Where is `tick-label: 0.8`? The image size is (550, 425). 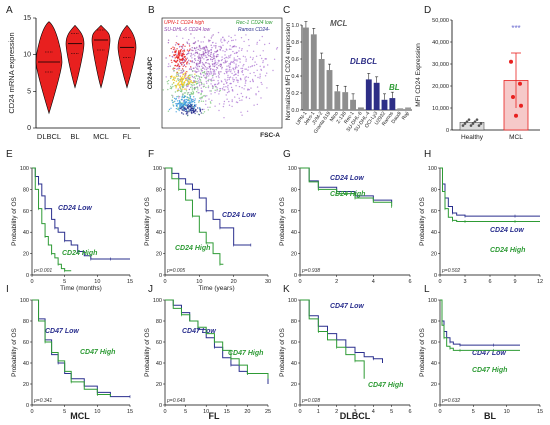
tick-label: 0.8 is located at coordinates (295, 43).